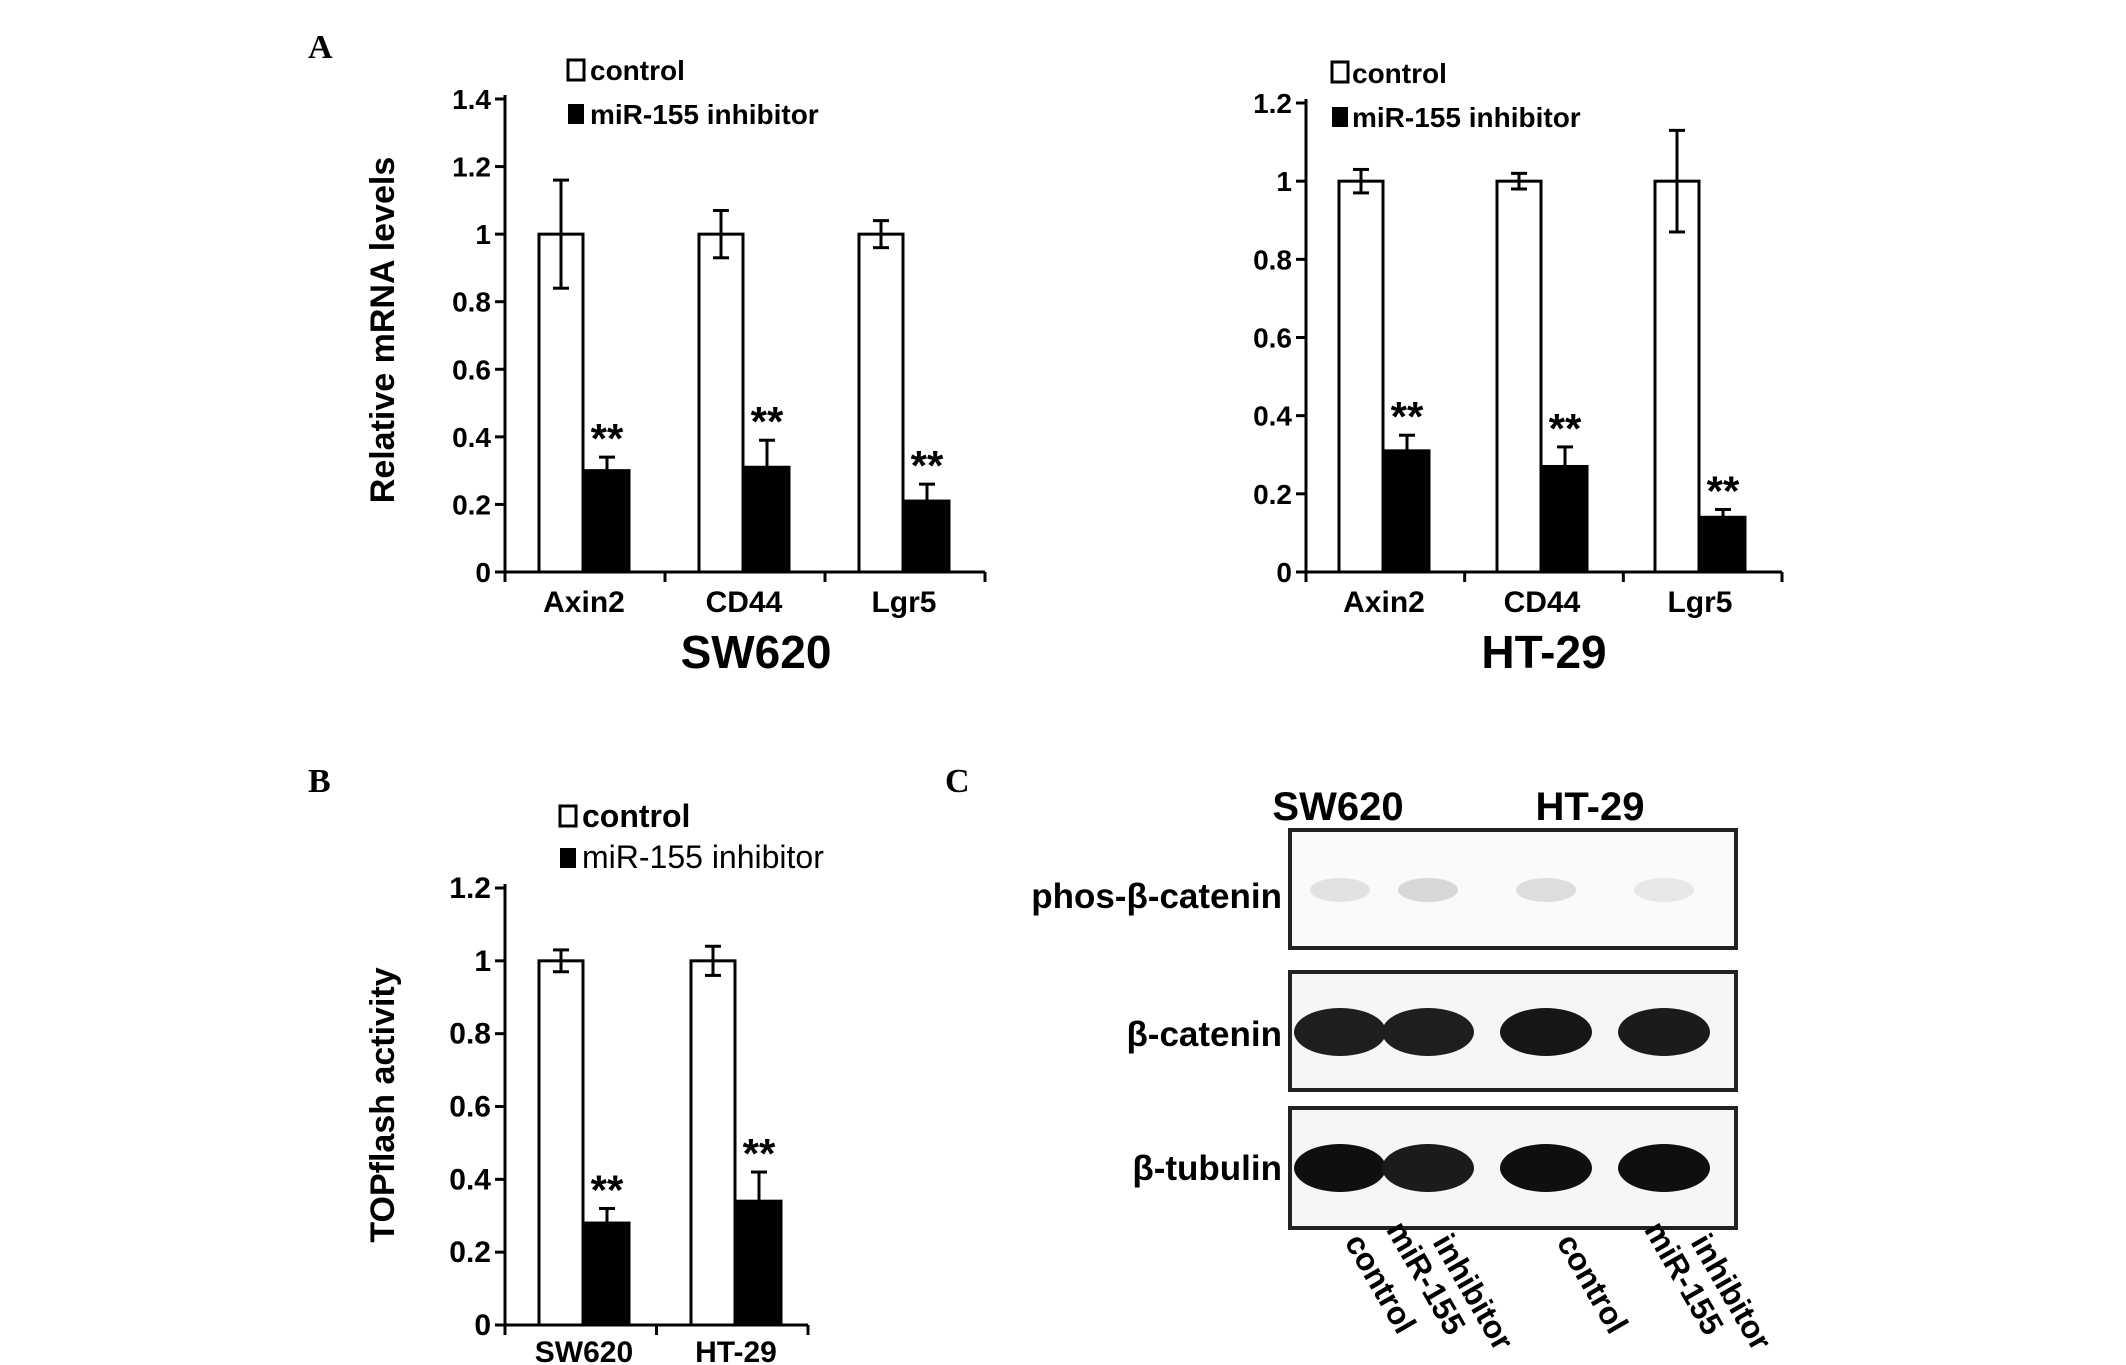 This screenshot has height=1365, width=2126. What do you see at coordinates (691, 836) in the screenshot?
I see `legend-b: control miR-155 inhibitor` at bounding box center [691, 836].